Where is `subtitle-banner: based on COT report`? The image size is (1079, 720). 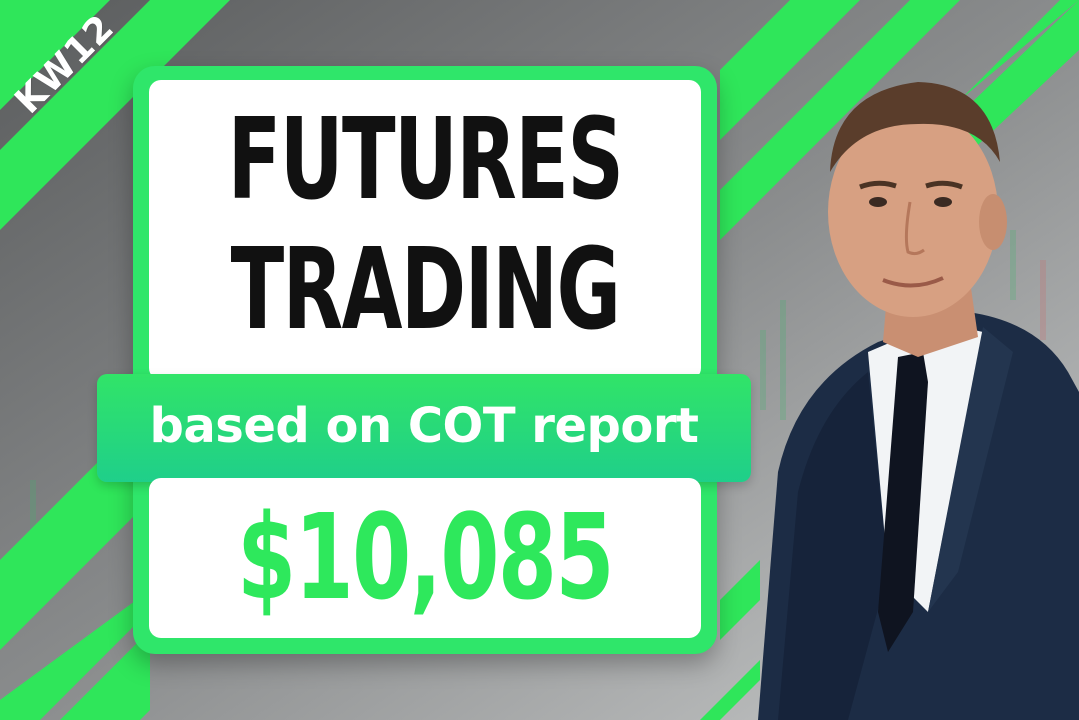 subtitle-banner: based on COT report is located at coordinates (424, 428).